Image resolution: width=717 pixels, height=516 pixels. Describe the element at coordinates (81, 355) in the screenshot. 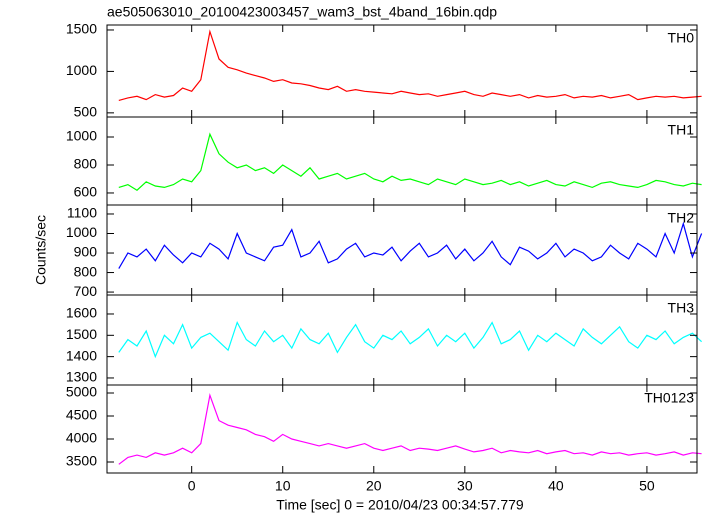

I see `y-tick-label: 1400` at that location.